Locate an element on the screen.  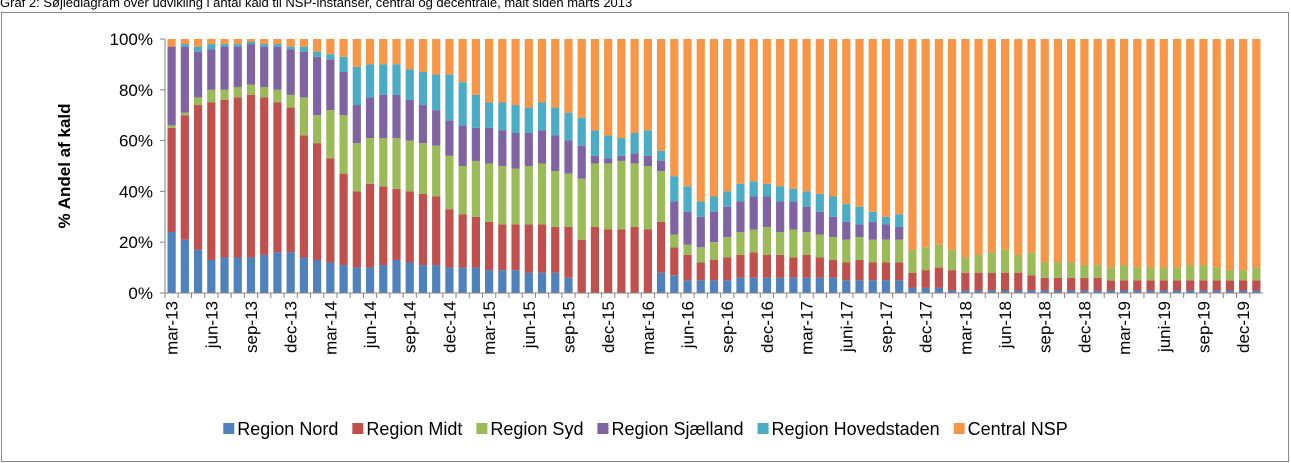
y-tick-label: 80% is located at coordinates (136, 90).